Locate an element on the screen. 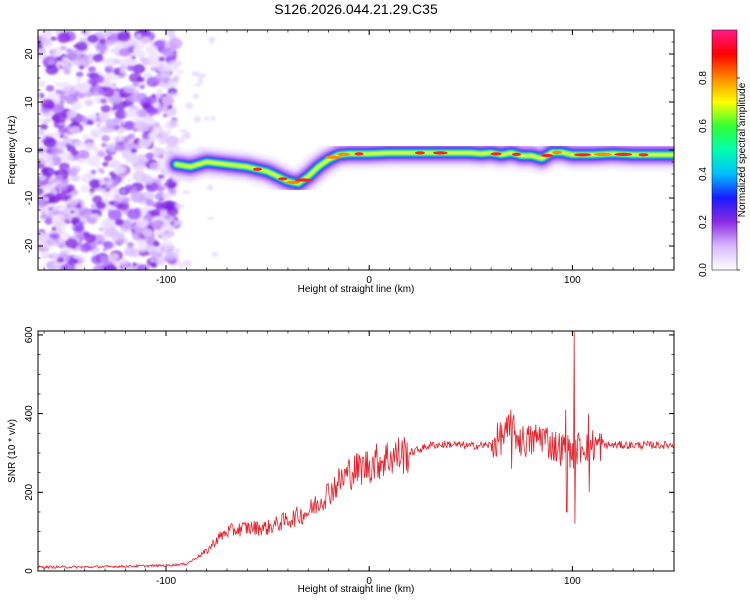 This screenshot has height=600, width=750. snr-x-label: Height of straight line (km) is located at coordinates (356, 589).